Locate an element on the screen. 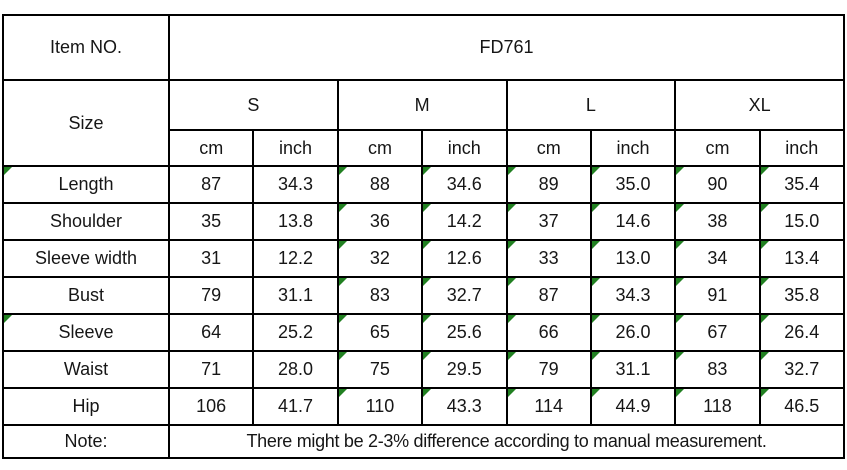 This screenshot has height=470, width=847. cell-length-s-inch: 34.3 is located at coordinates (295, 184).